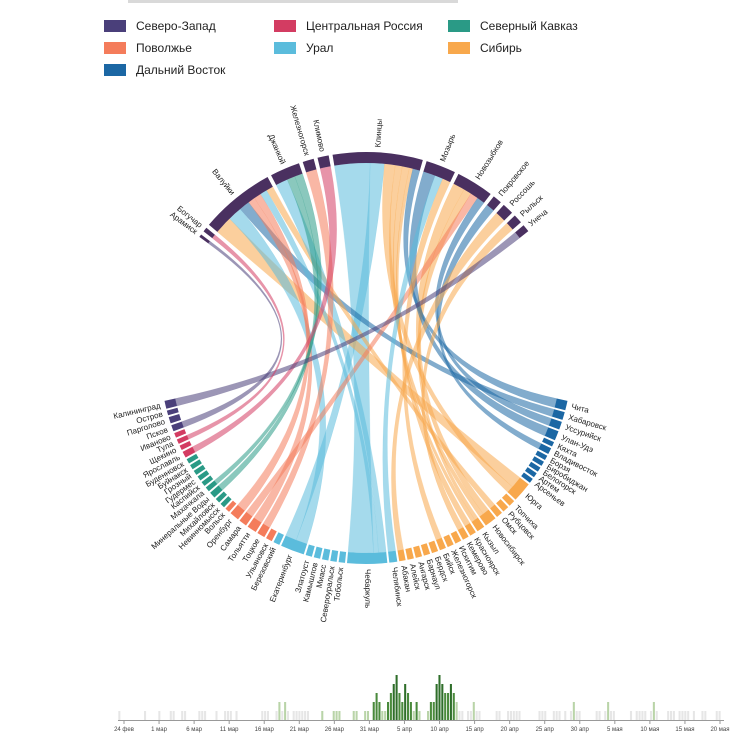 The height and width of the screenshot is (733, 732). I want to click on timeline-tick-label: 1 мар, so click(159, 730).